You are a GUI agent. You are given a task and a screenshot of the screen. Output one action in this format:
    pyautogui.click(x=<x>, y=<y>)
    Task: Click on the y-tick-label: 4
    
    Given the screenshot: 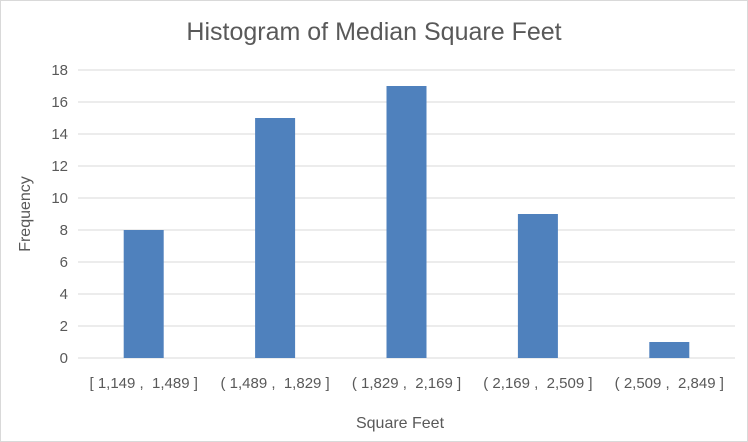 What is the action you would take?
    pyautogui.click(x=64, y=294)
    